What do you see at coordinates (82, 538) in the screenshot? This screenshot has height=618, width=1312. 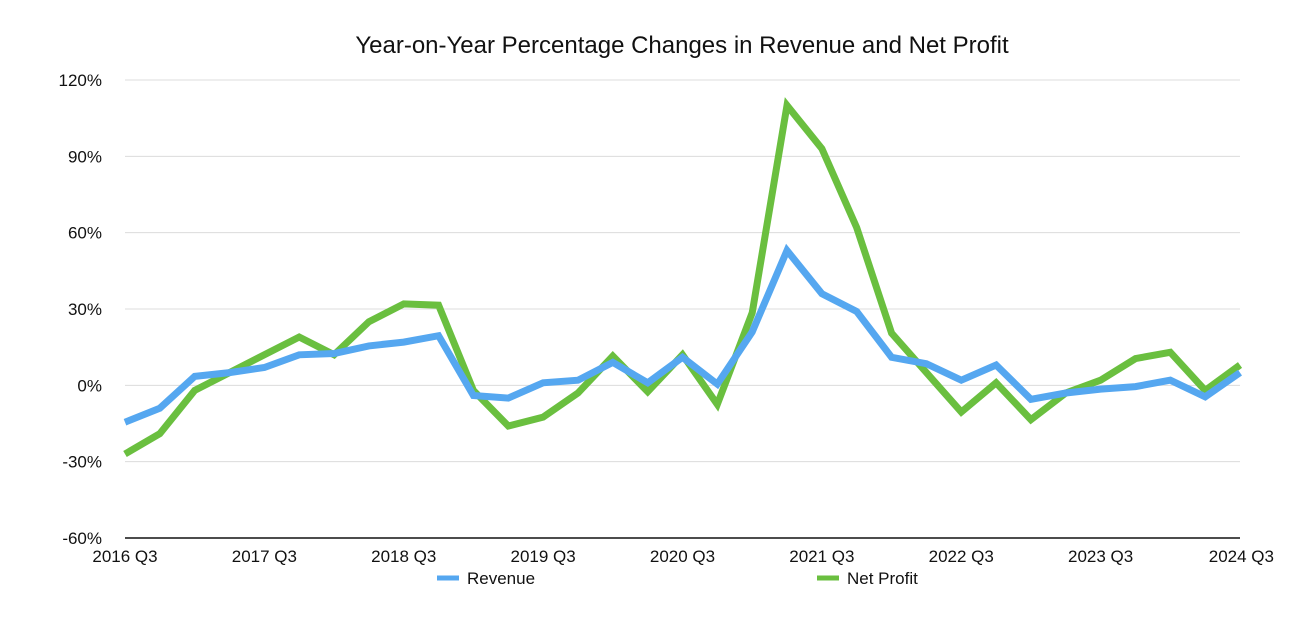 I see `y-tick-label: -60%` at bounding box center [82, 538].